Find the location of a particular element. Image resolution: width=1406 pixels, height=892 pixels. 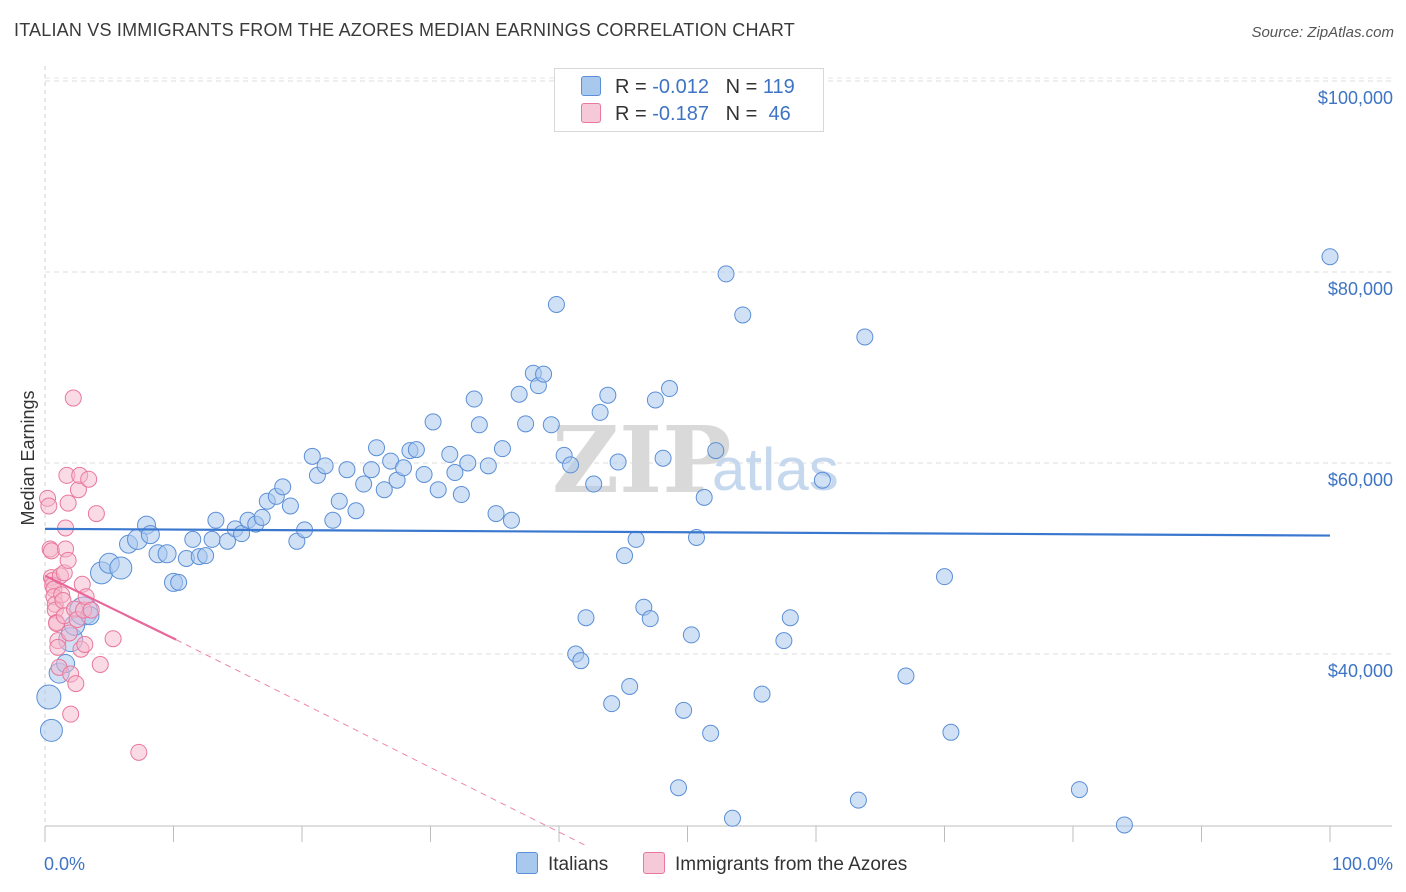

legend-row-italians: R = -0.012 N = 119 is located at coordinates (688, 87).